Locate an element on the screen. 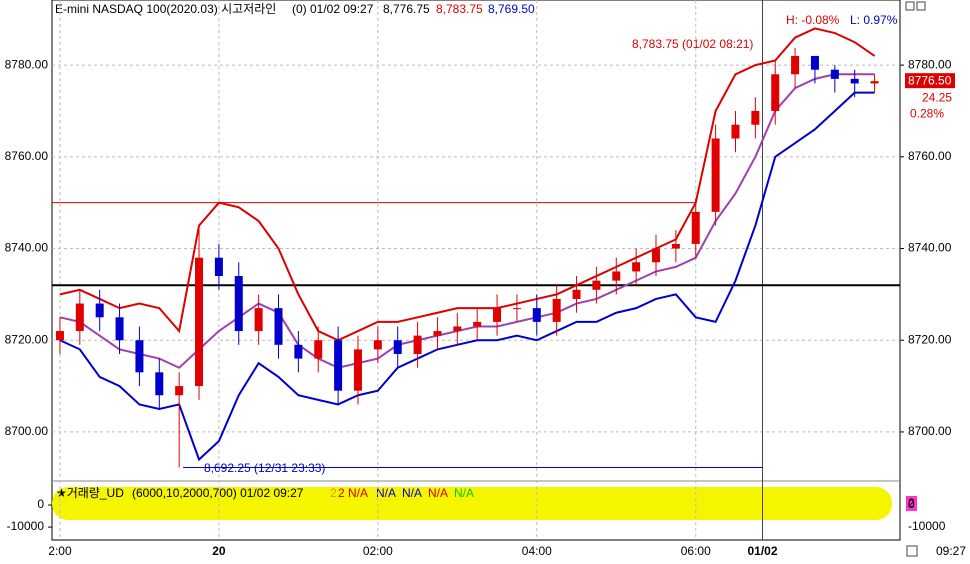  price-tag: 8776.50 is located at coordinates (930, 80).